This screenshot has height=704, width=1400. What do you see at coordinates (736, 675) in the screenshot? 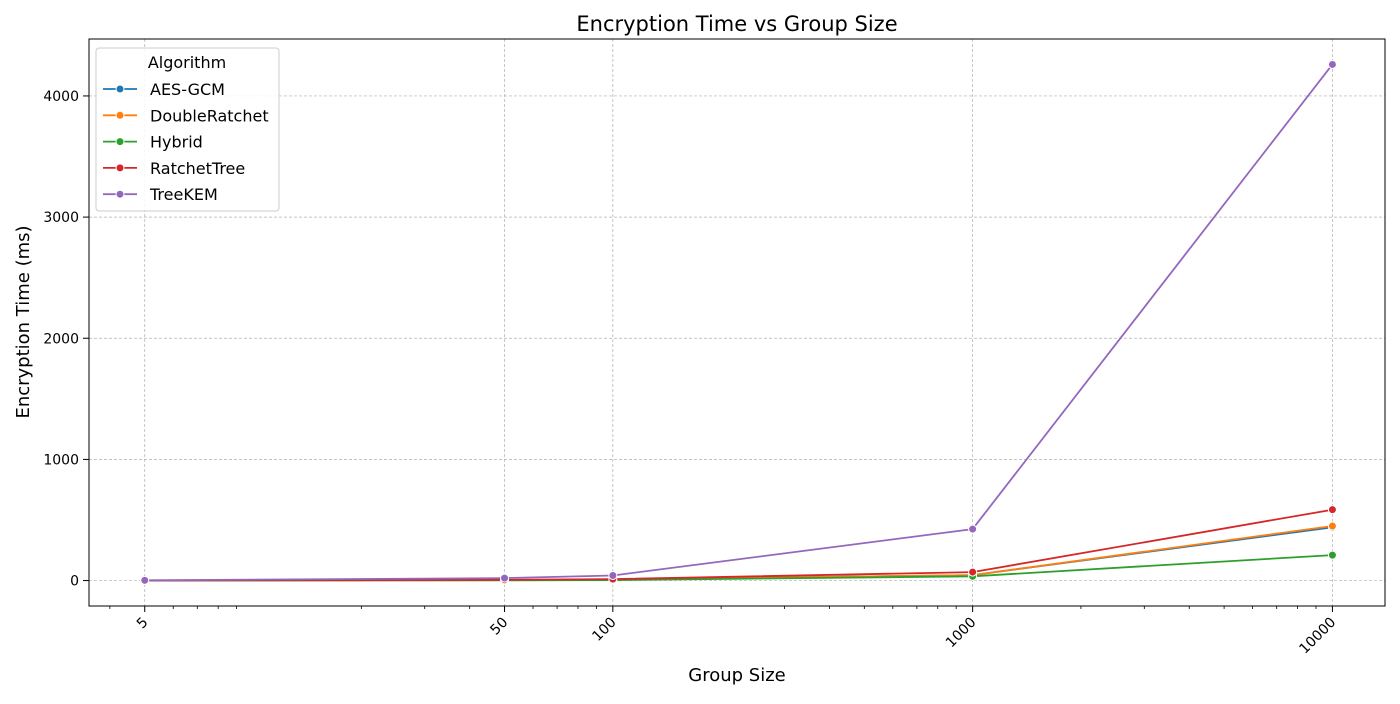
I see `x-axis-label: Group Size` at bounding box center [736, 675].